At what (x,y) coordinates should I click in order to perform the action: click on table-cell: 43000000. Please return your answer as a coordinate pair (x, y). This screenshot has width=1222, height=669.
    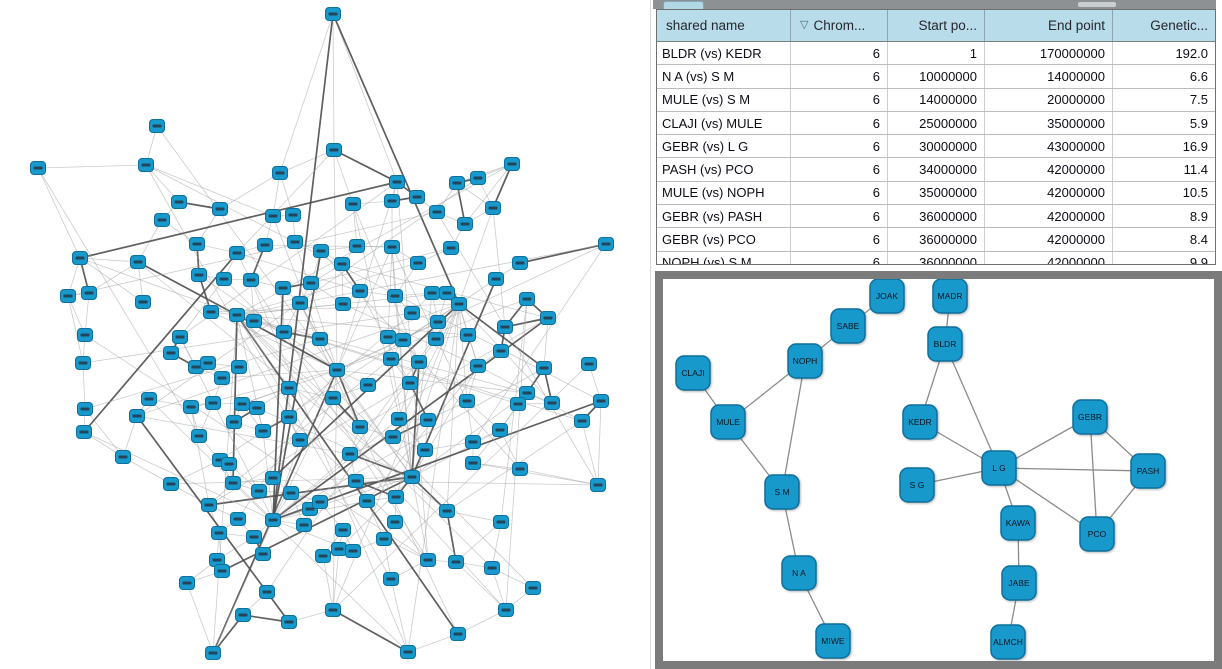
    Looking at the image, I should click on (1049, 146).